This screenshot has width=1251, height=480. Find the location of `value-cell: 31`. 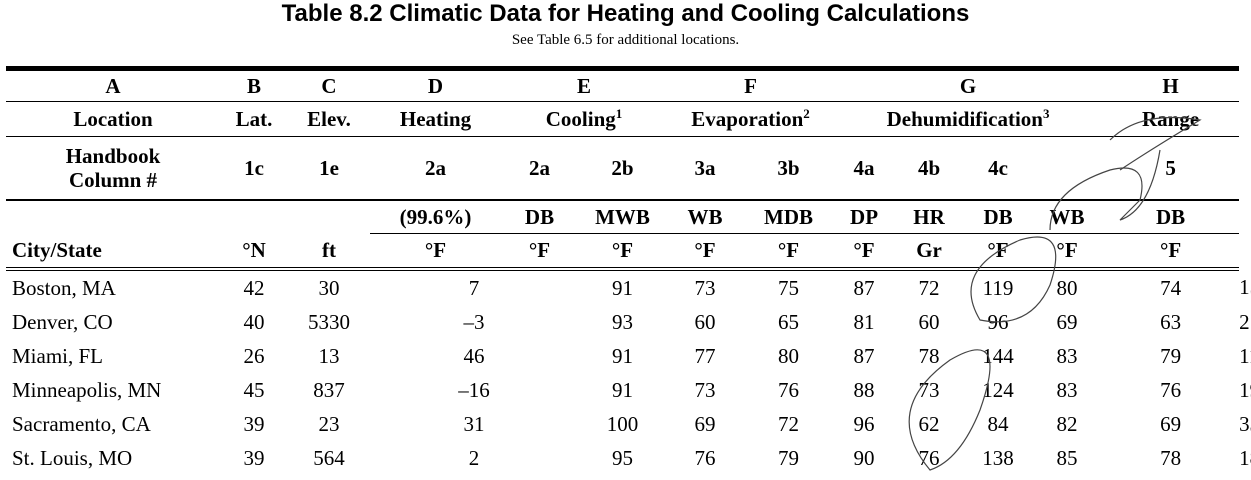

value-cell: 31 is located at coordinates (474, 423).